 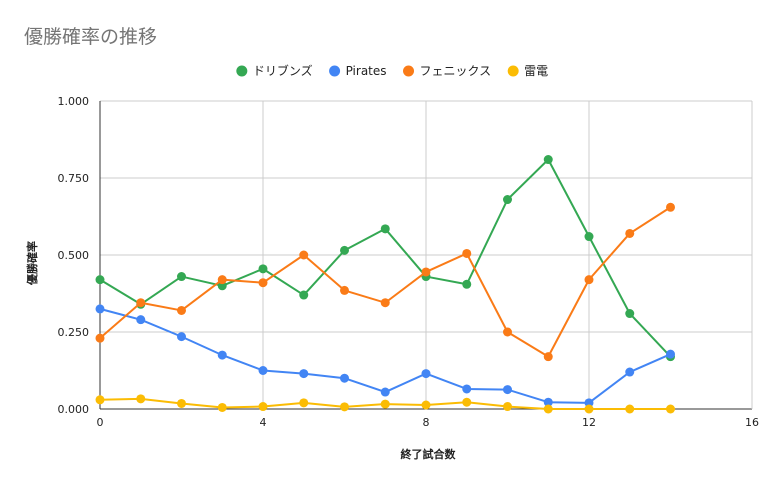 I want to click on legend: ドリブンズ Pirates フェニックス 雷電, so click(x=392, y=70).